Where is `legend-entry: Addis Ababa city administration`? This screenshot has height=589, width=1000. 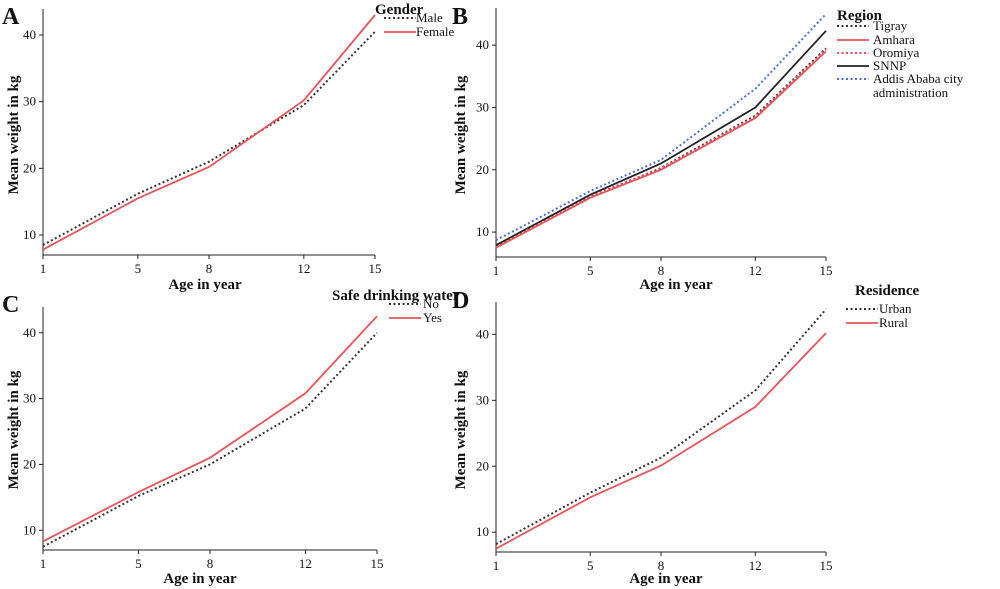
legend-entry: Addis Ababa city administration is located at coordinates (918, 85).